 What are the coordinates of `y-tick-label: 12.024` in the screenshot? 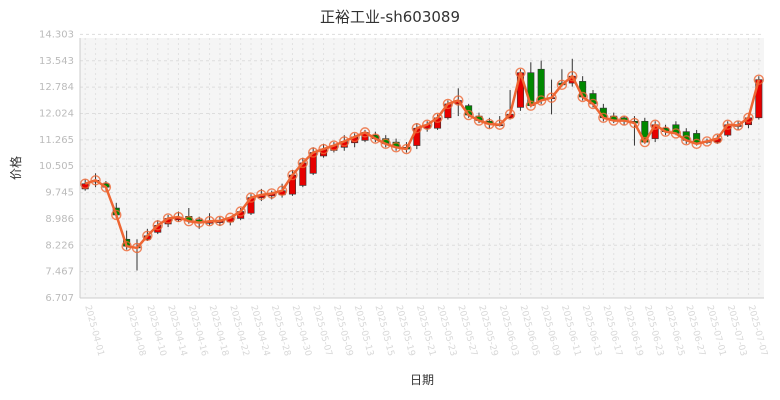 It's located at (56, 114).